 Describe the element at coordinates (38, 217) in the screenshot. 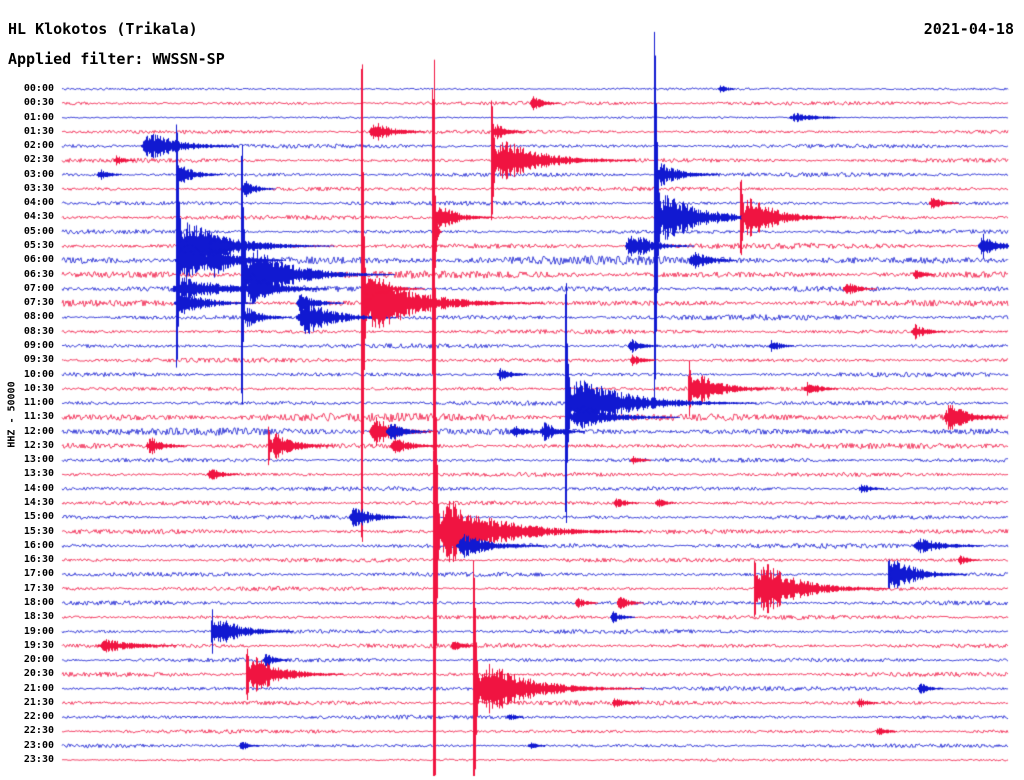

I see `time-label: 04:30` at that location.